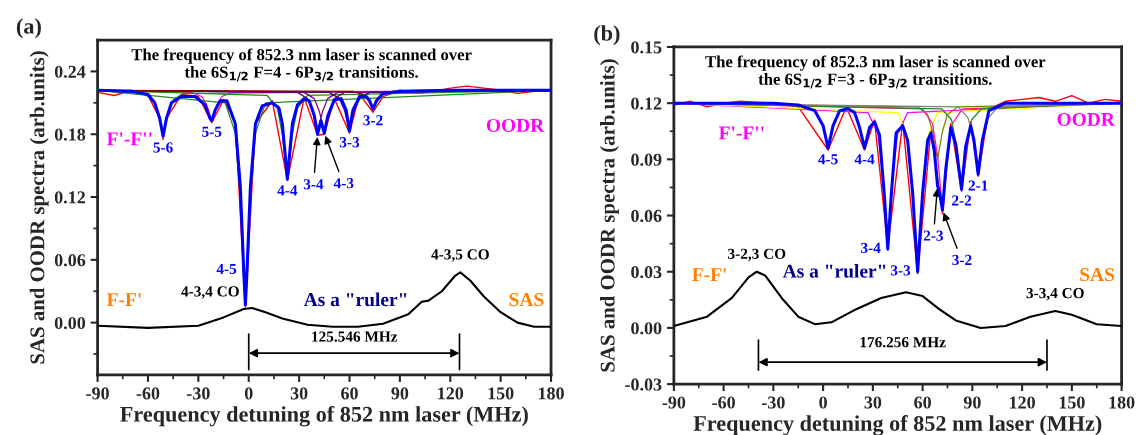 The image size is (1148, 435). I want to click on data-label: 2-1, so click(978, 185).